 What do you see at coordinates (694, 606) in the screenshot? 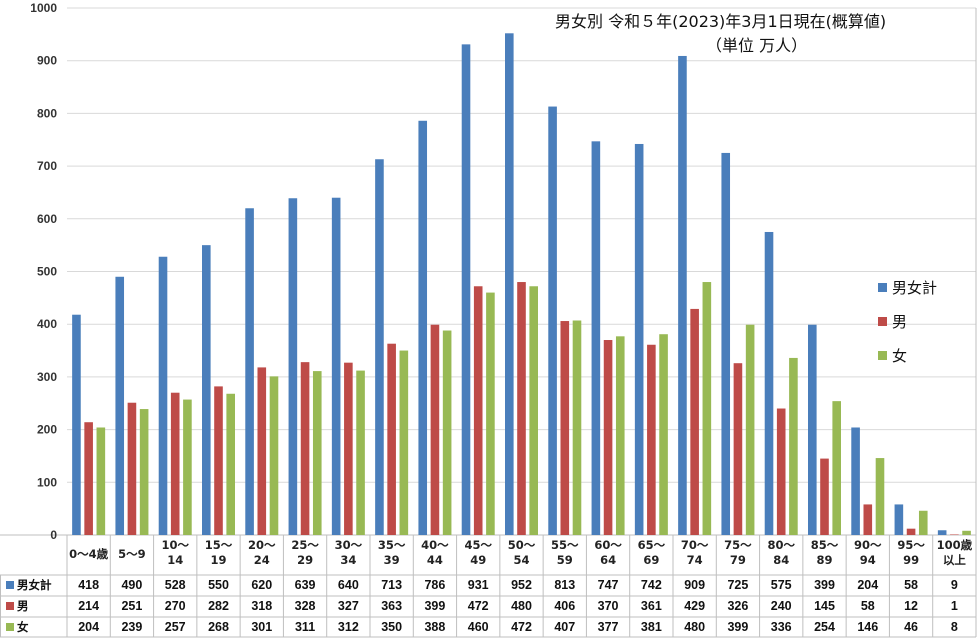
I see `table-cell: 429` at bounding box center [694, 606].